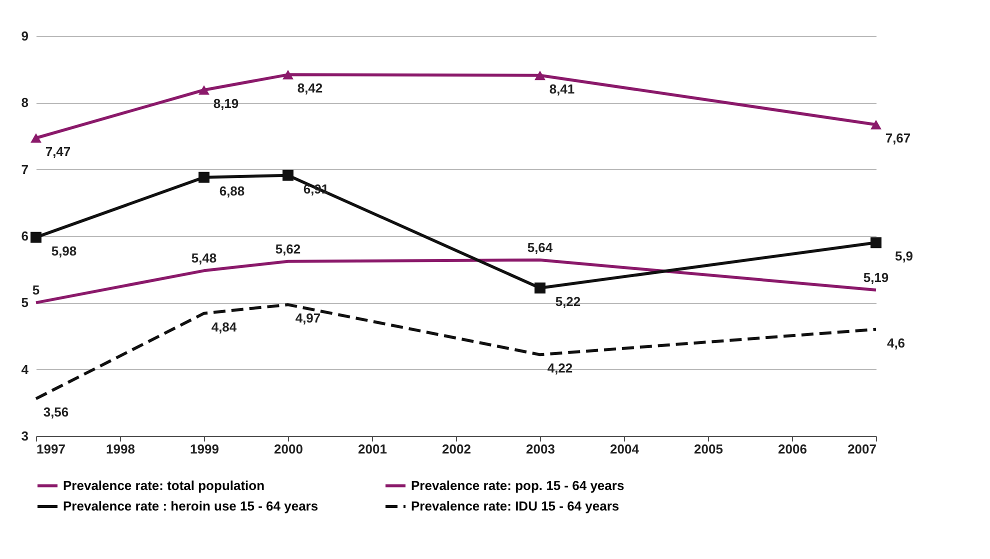 Image resolution: width=990 pixels, height=559 pixels. What do you see at coordinates (625, 449) in the screenshot?
I see `x-tick-label: 2004` at bounding box center [625, 449].